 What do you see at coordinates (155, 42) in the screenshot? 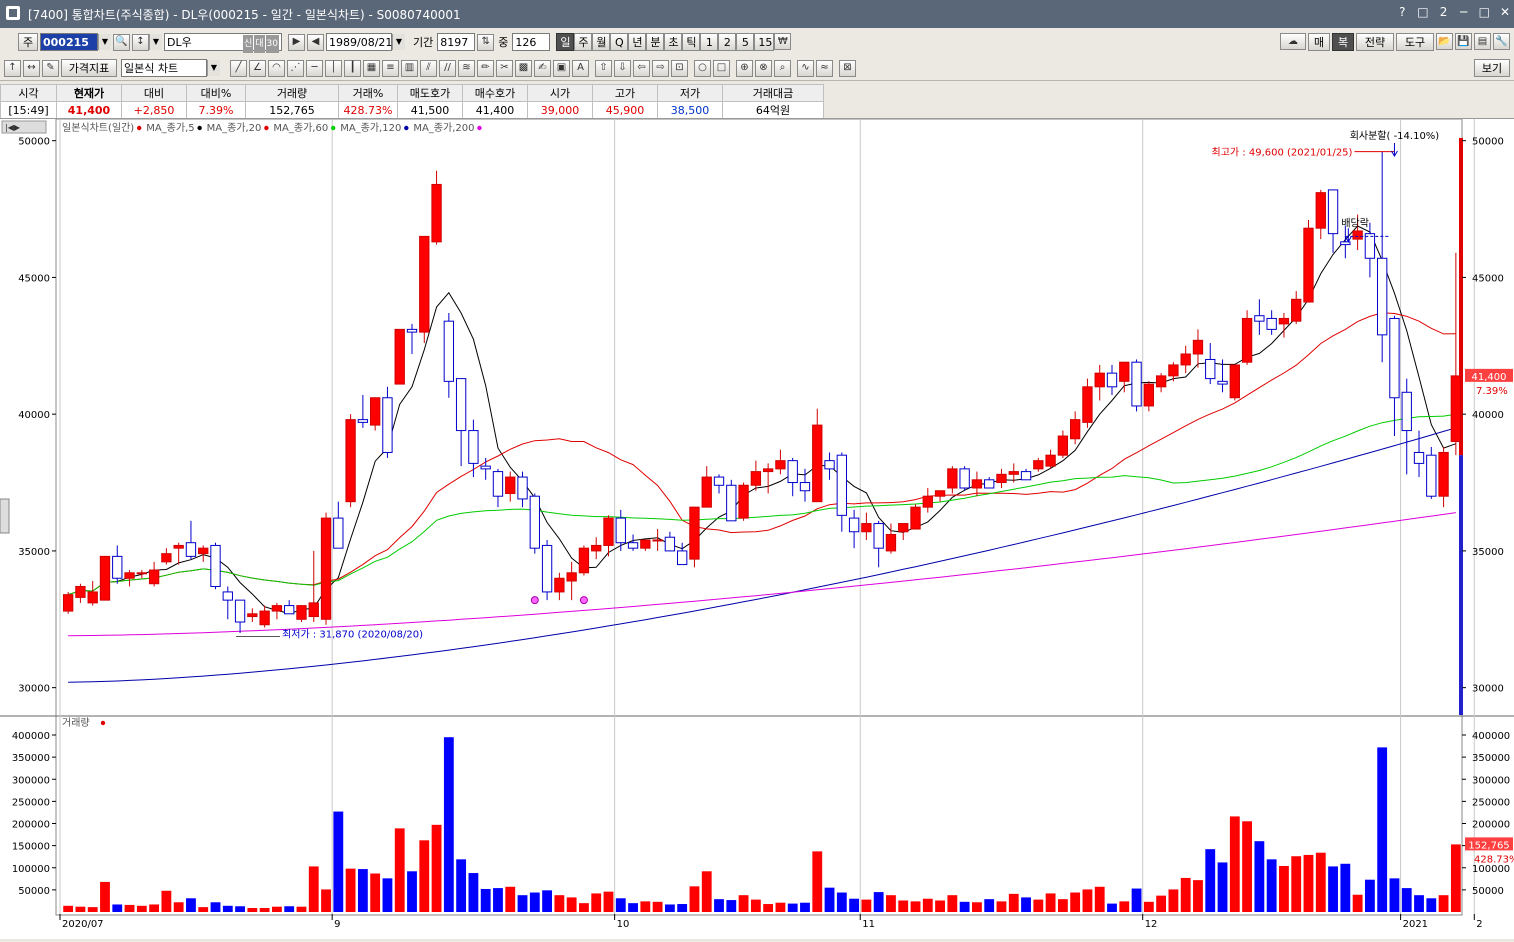
I see `sort-dropdown-icon: ▼` at bounding box center [155, 42].